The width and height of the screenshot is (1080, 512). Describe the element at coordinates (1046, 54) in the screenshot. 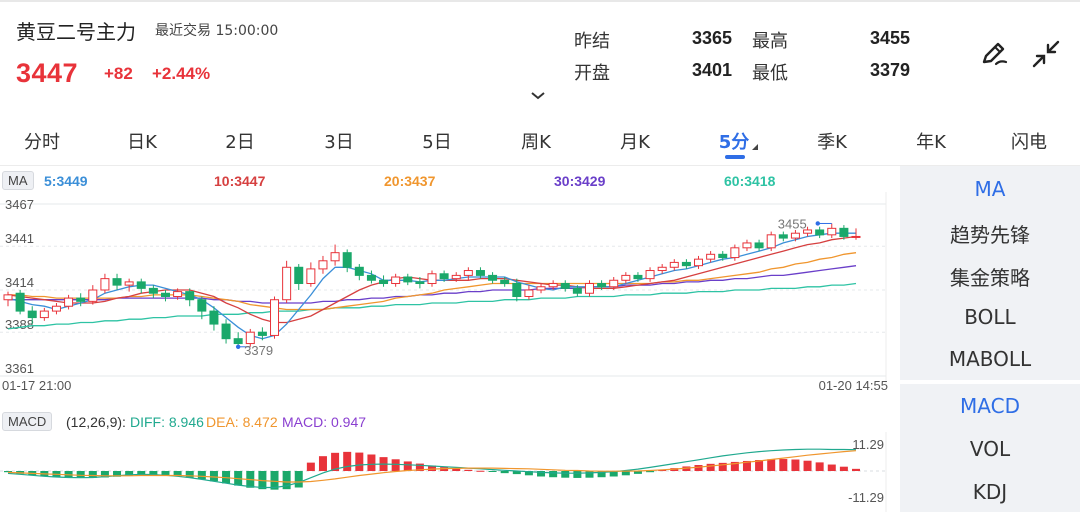

I see `collapse-arrows-icon` at that location.